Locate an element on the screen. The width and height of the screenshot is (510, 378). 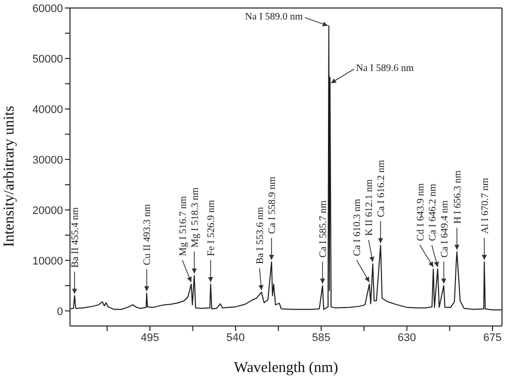
y-tick-label: 50000 is located at coordinates (47, 59).